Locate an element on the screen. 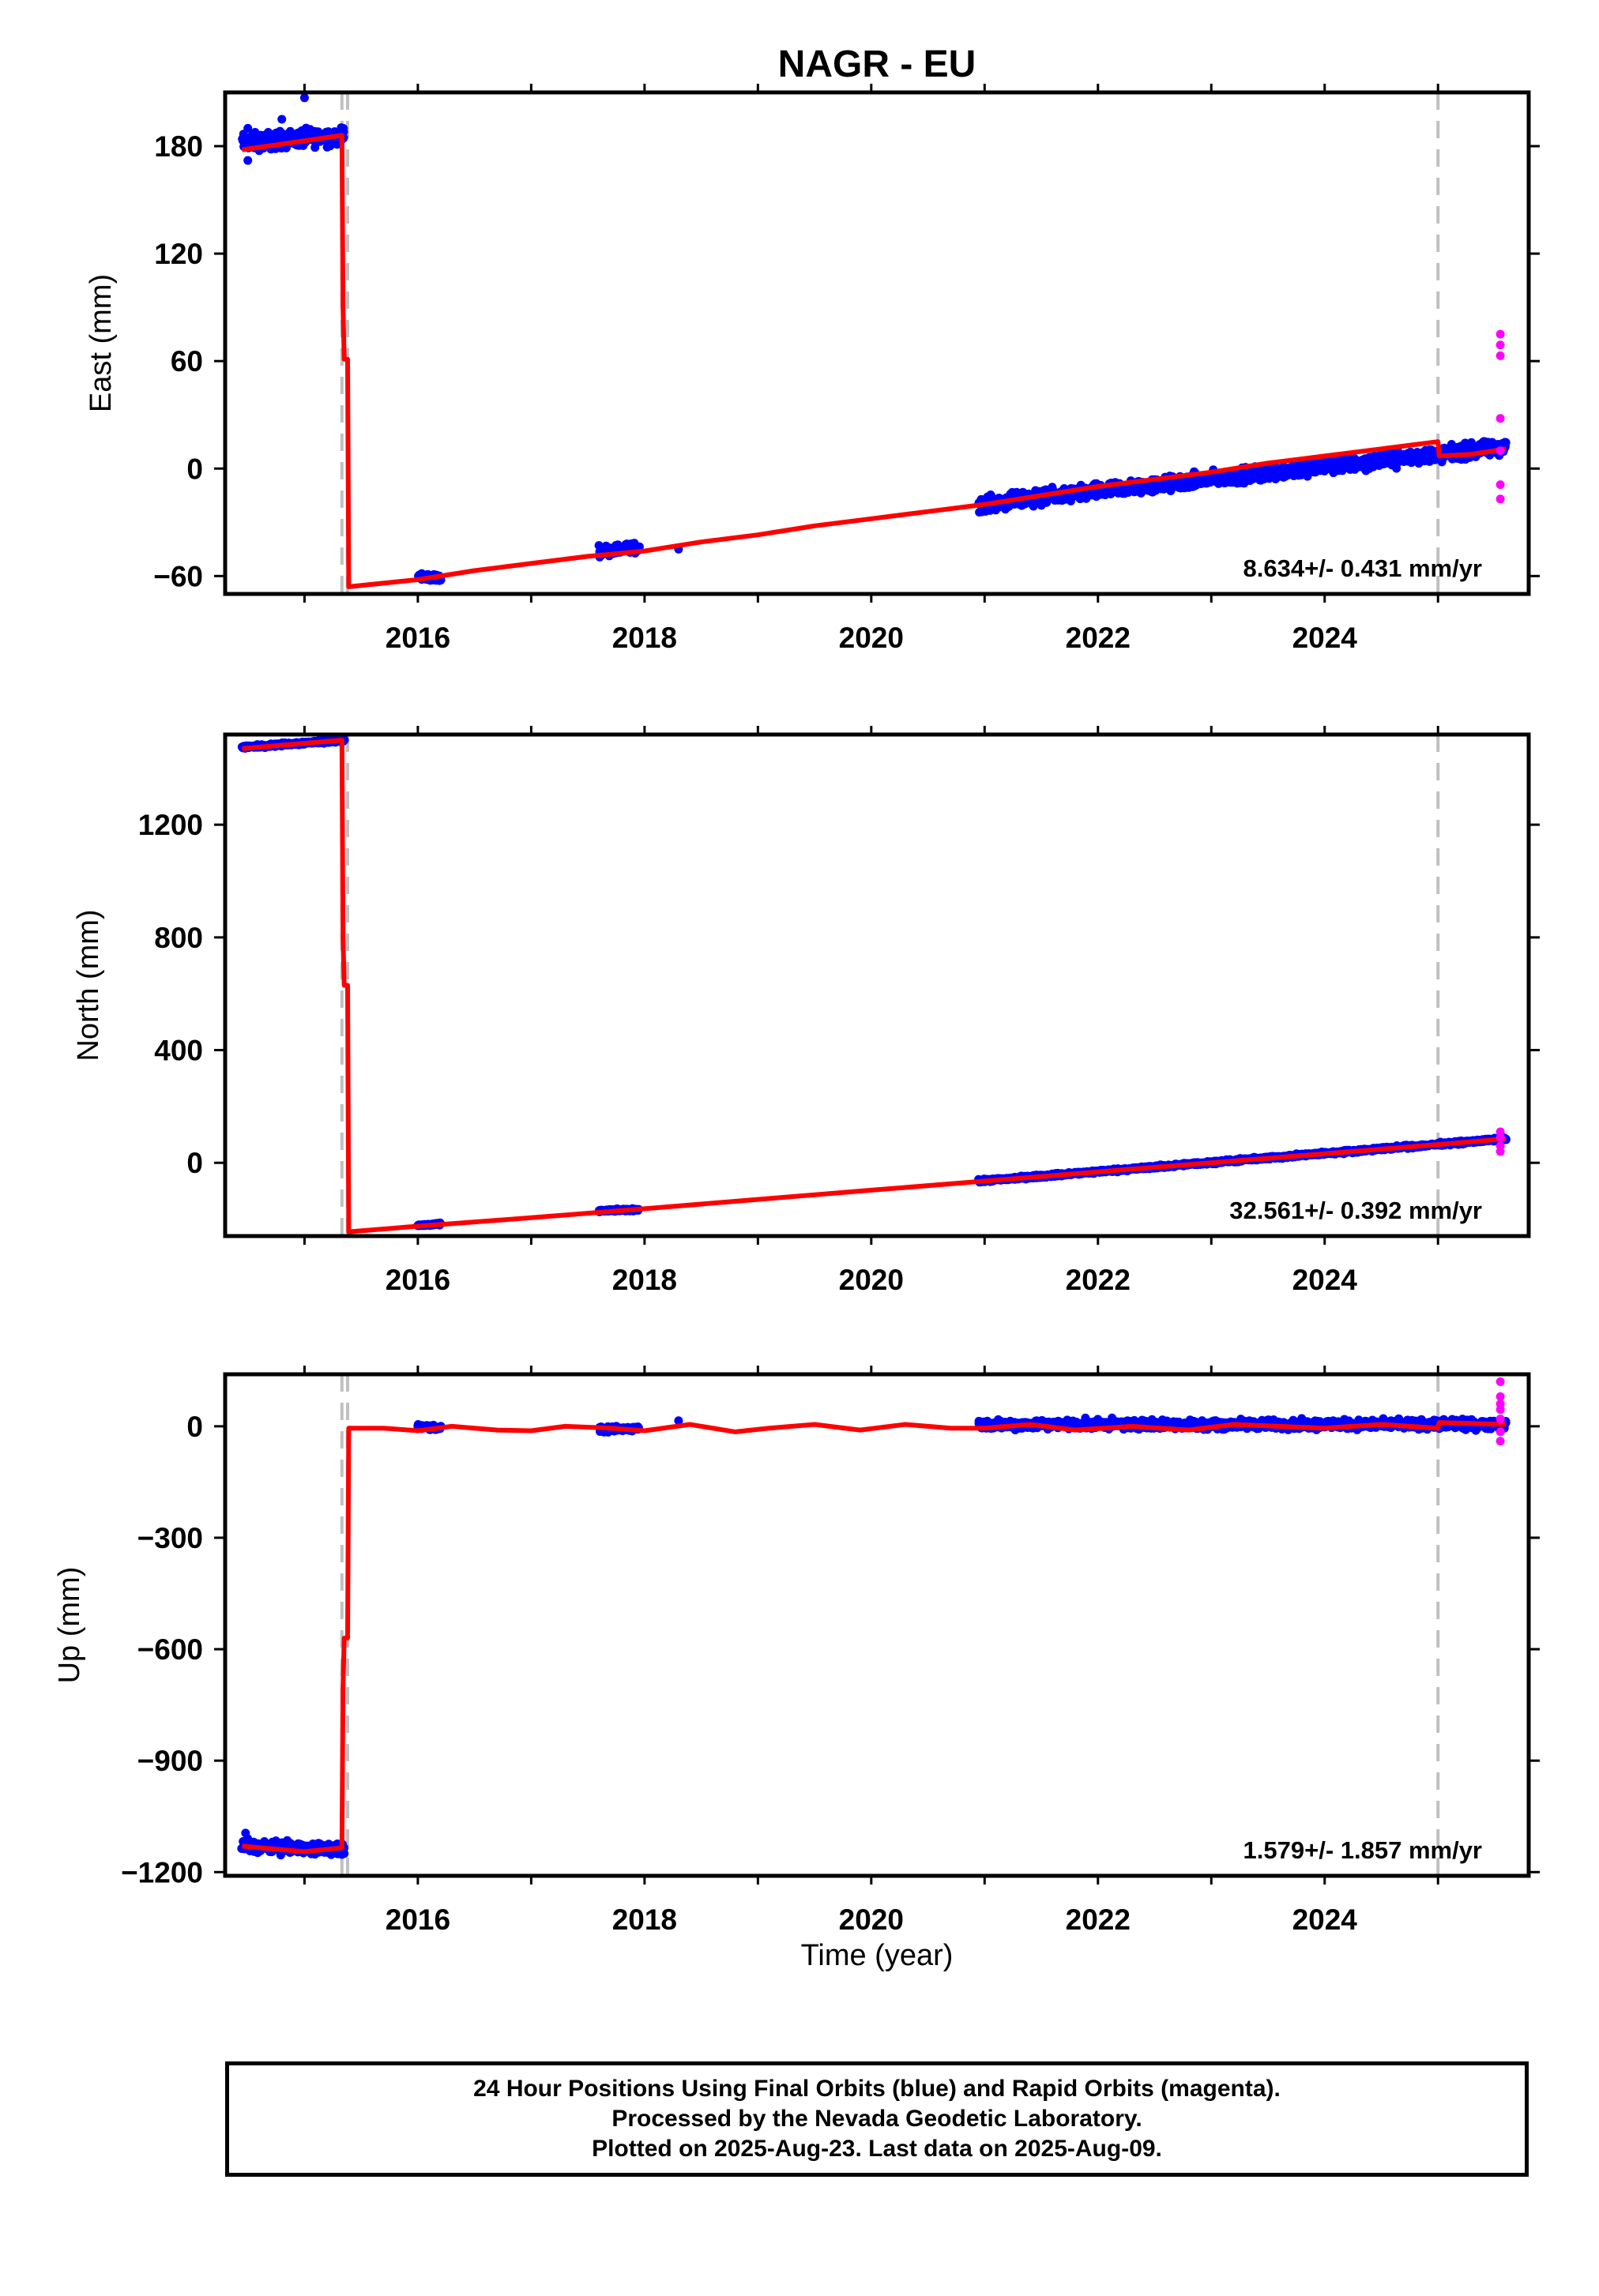  rate-label: 32.561+/- 0.392 mm/yr is located at coordinates (1355, 1210).